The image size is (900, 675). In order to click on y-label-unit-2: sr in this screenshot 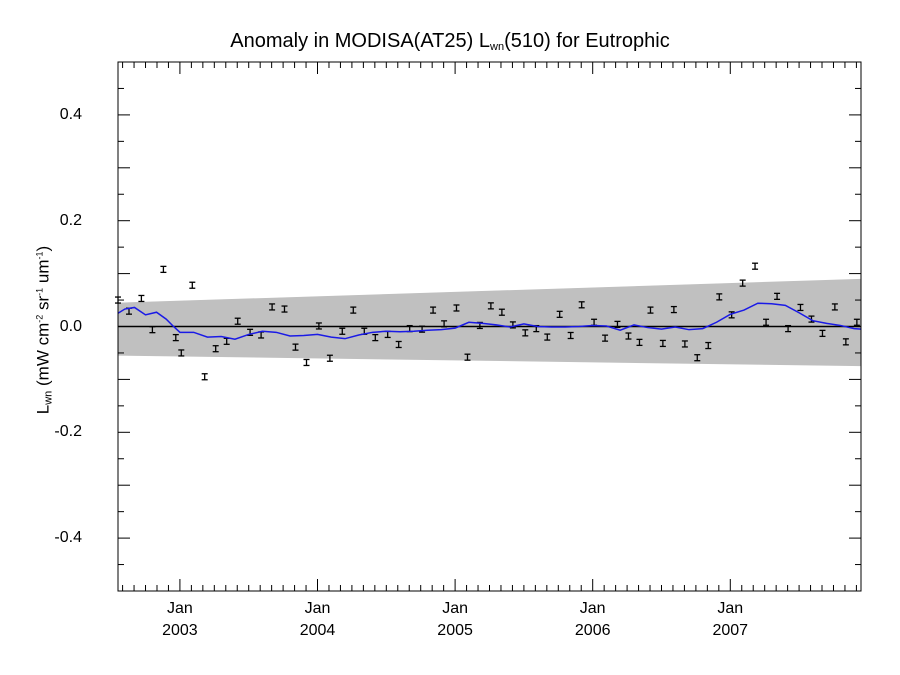, I will do `click(43, 305)`.